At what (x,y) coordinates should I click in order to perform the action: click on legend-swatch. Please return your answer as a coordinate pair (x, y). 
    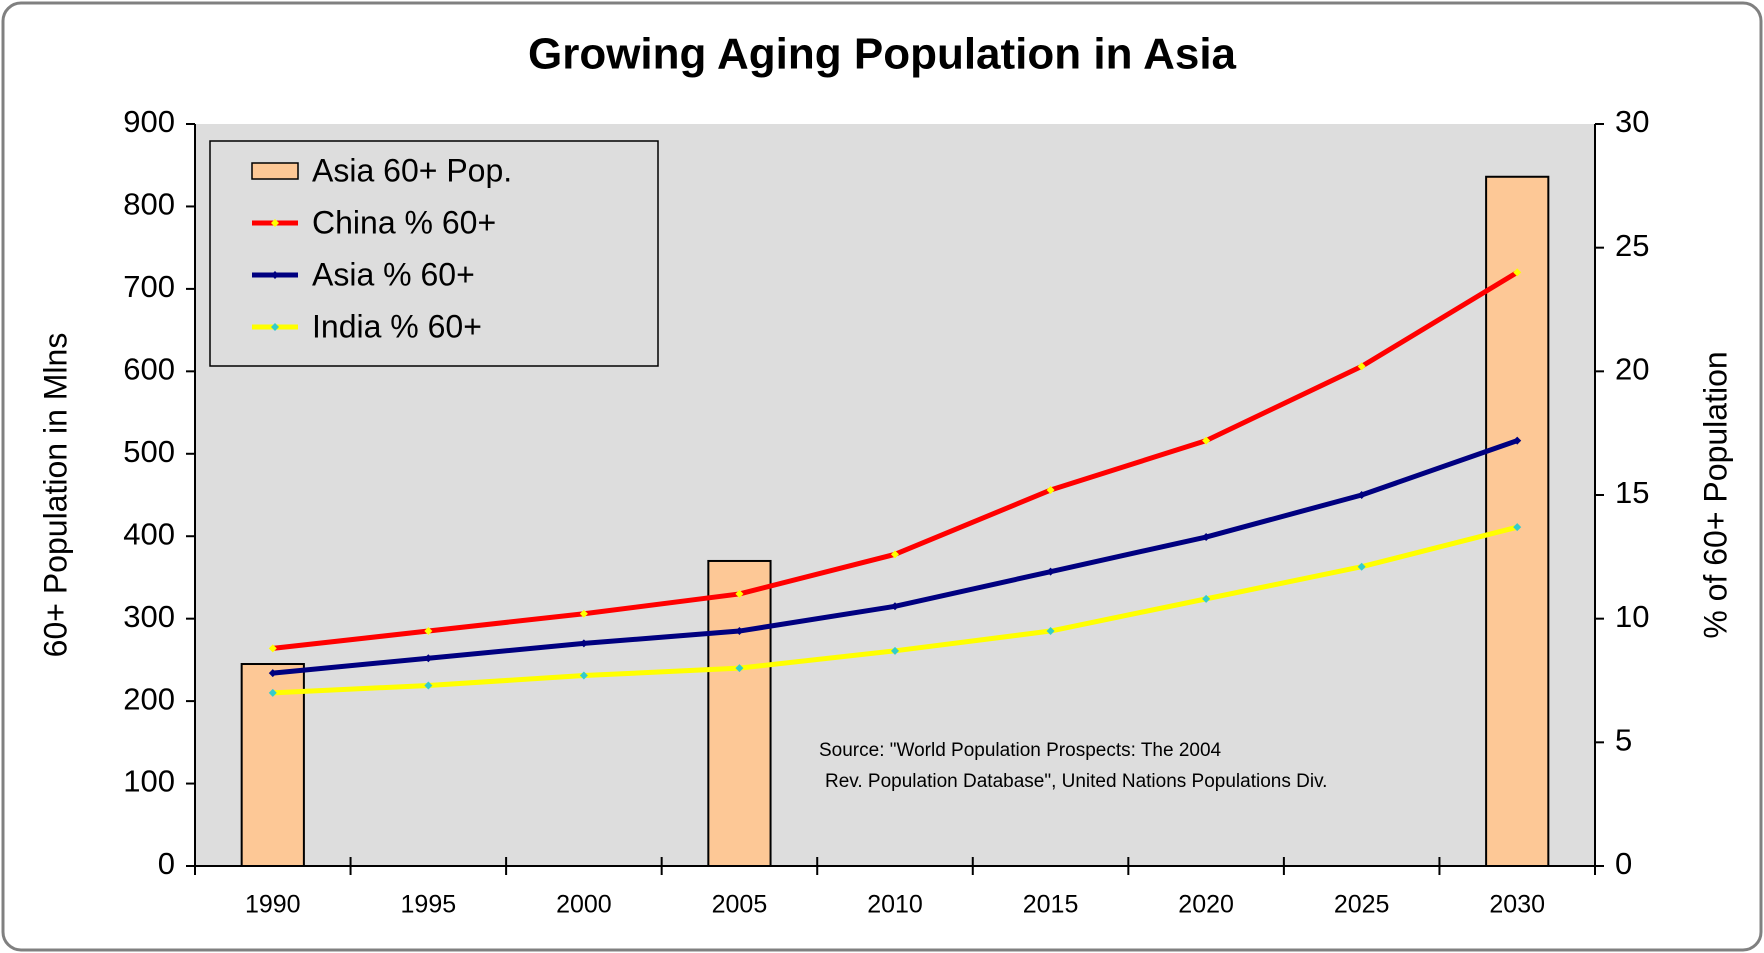
    Looking at the image, I should click on (275, 171).